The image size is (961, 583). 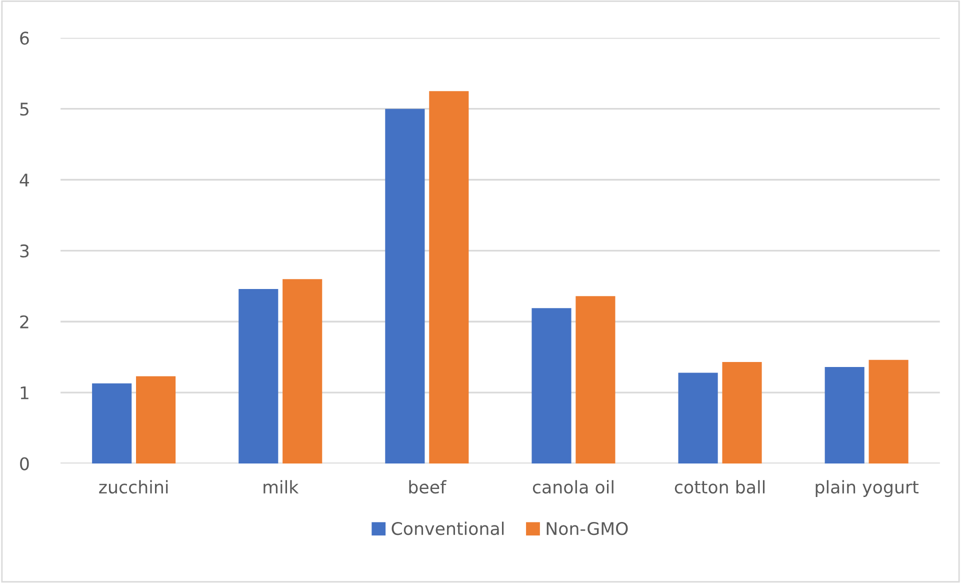 I want to click on y-tick-label: 3, so click(x=24, y=251).